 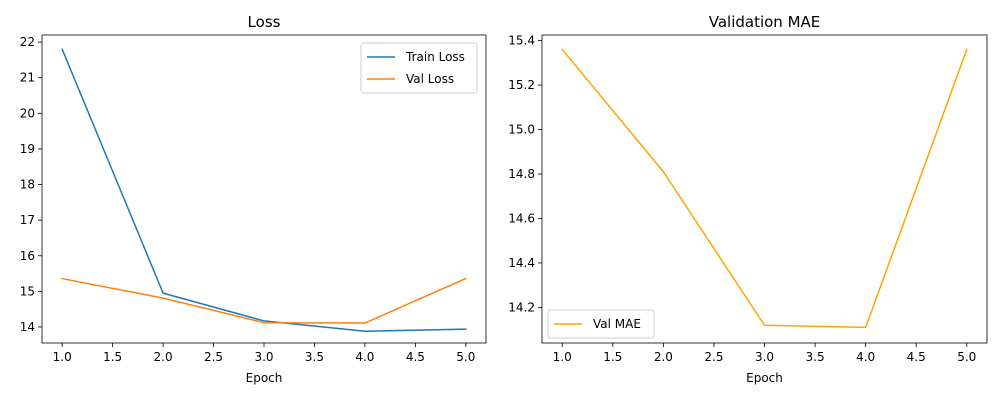 What do you see at coordinates (430, 79) in the screenshot?
I see `loss-chart-legend-label-val-loss: Val Loss` at bounding box center [430, 79].